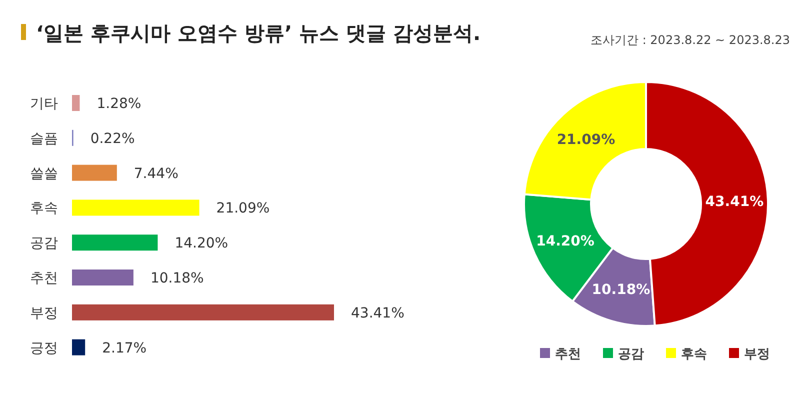  I want to click on y-tick-label: 추천, so click(44, 278).